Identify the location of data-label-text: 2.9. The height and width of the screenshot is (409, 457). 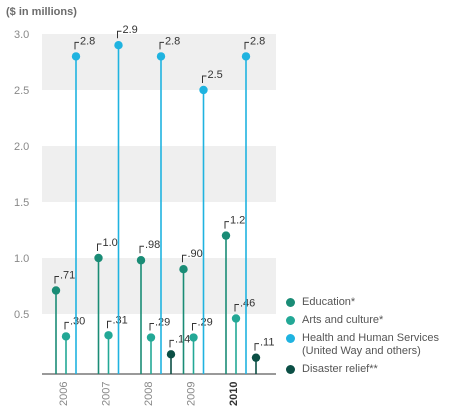
(130, 30).